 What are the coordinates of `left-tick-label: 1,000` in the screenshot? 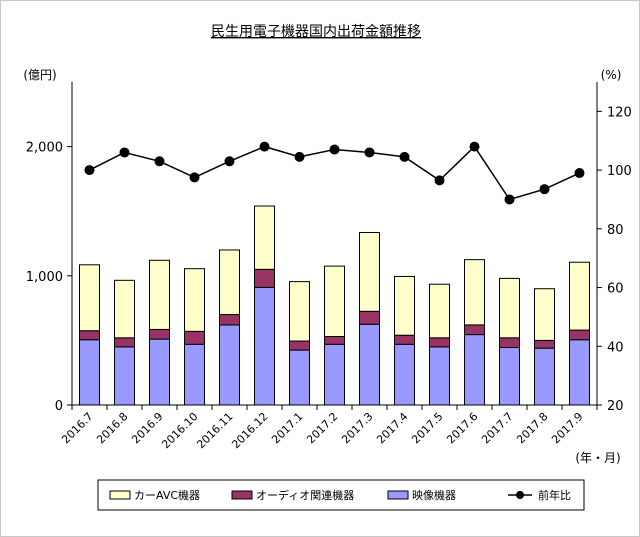 It's located at (44, 277).